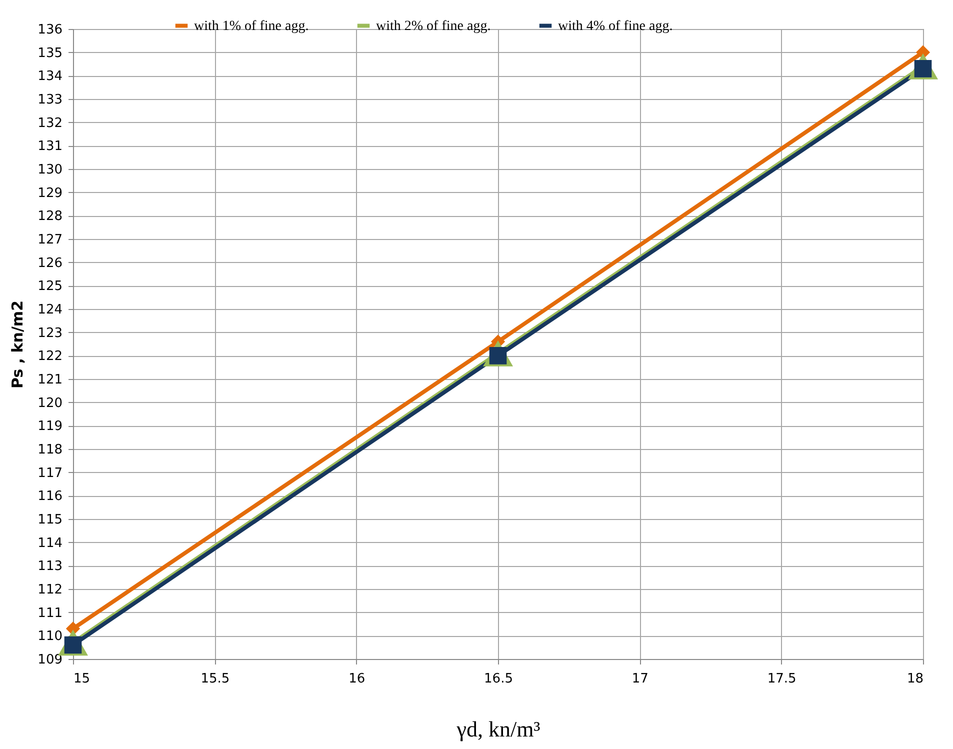 This screenshot has width=953, height=749. What do you see at coordinates (50, 380) in the screenshot?
I see `y-tick-label: 121` at bounding box center [50, 380].